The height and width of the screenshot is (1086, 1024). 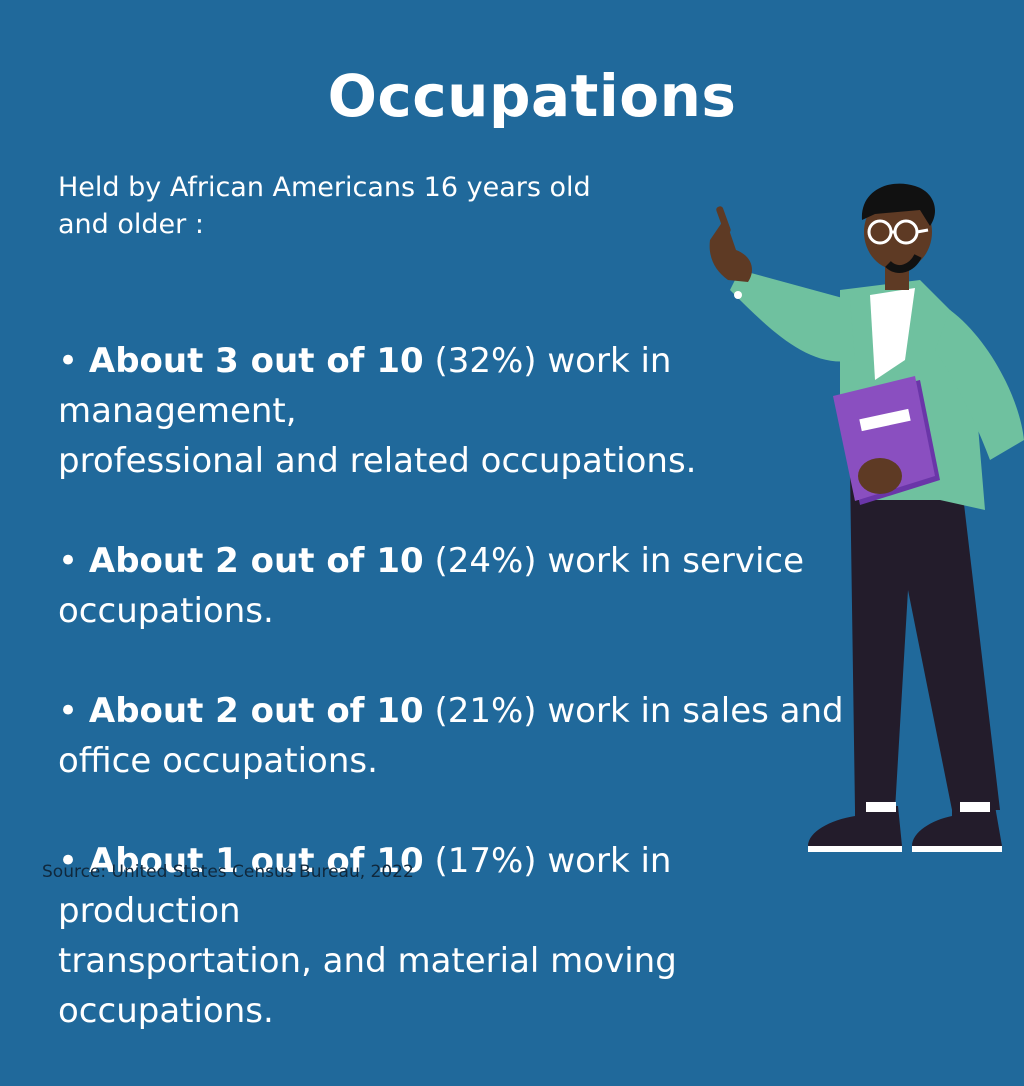 I want to click on arm-left, so click(x=792, y=316).